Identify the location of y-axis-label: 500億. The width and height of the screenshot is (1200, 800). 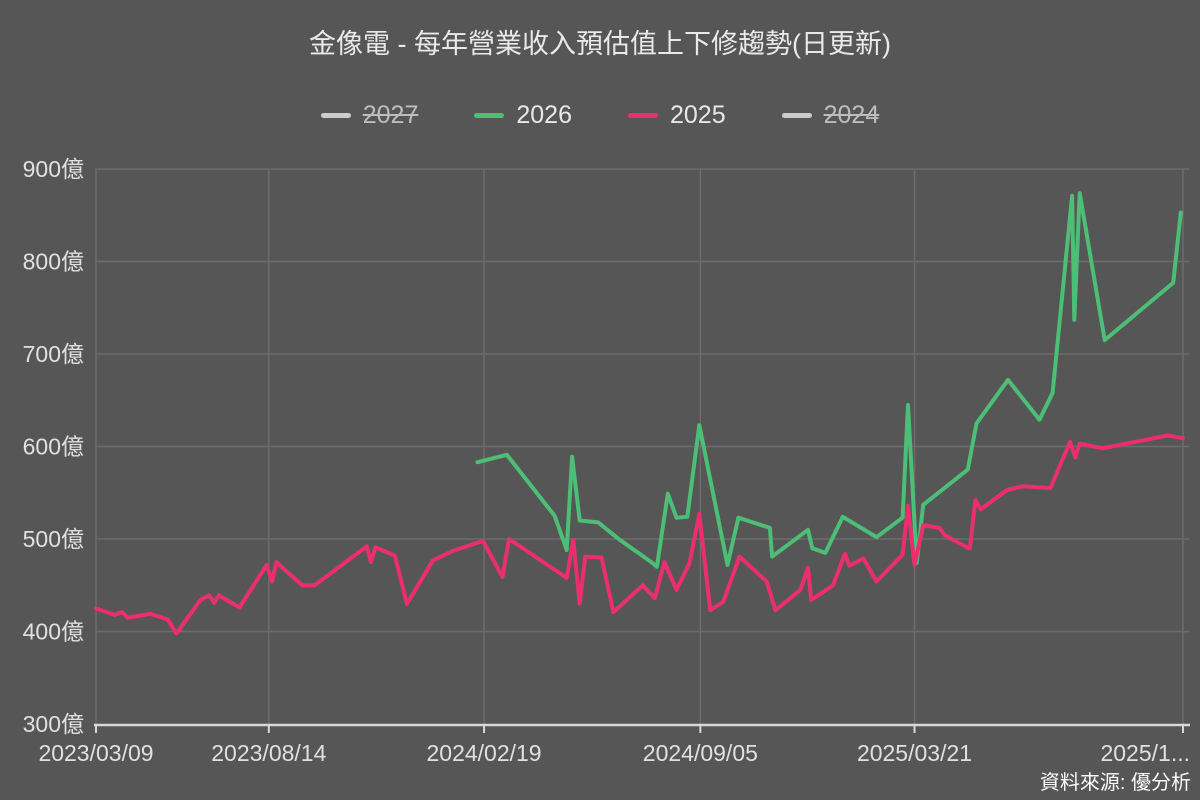
(53, 539).